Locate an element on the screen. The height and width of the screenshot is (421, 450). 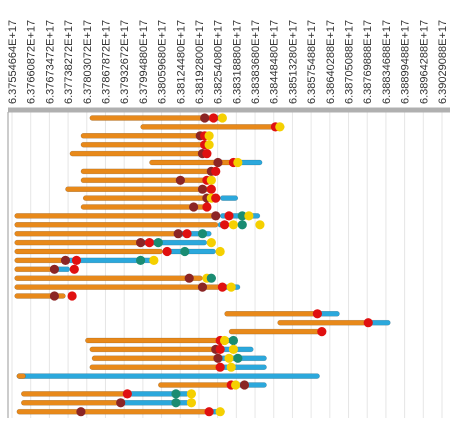
x-tick-label: 6.38124480E+17 is located at coordinates (181, 62).